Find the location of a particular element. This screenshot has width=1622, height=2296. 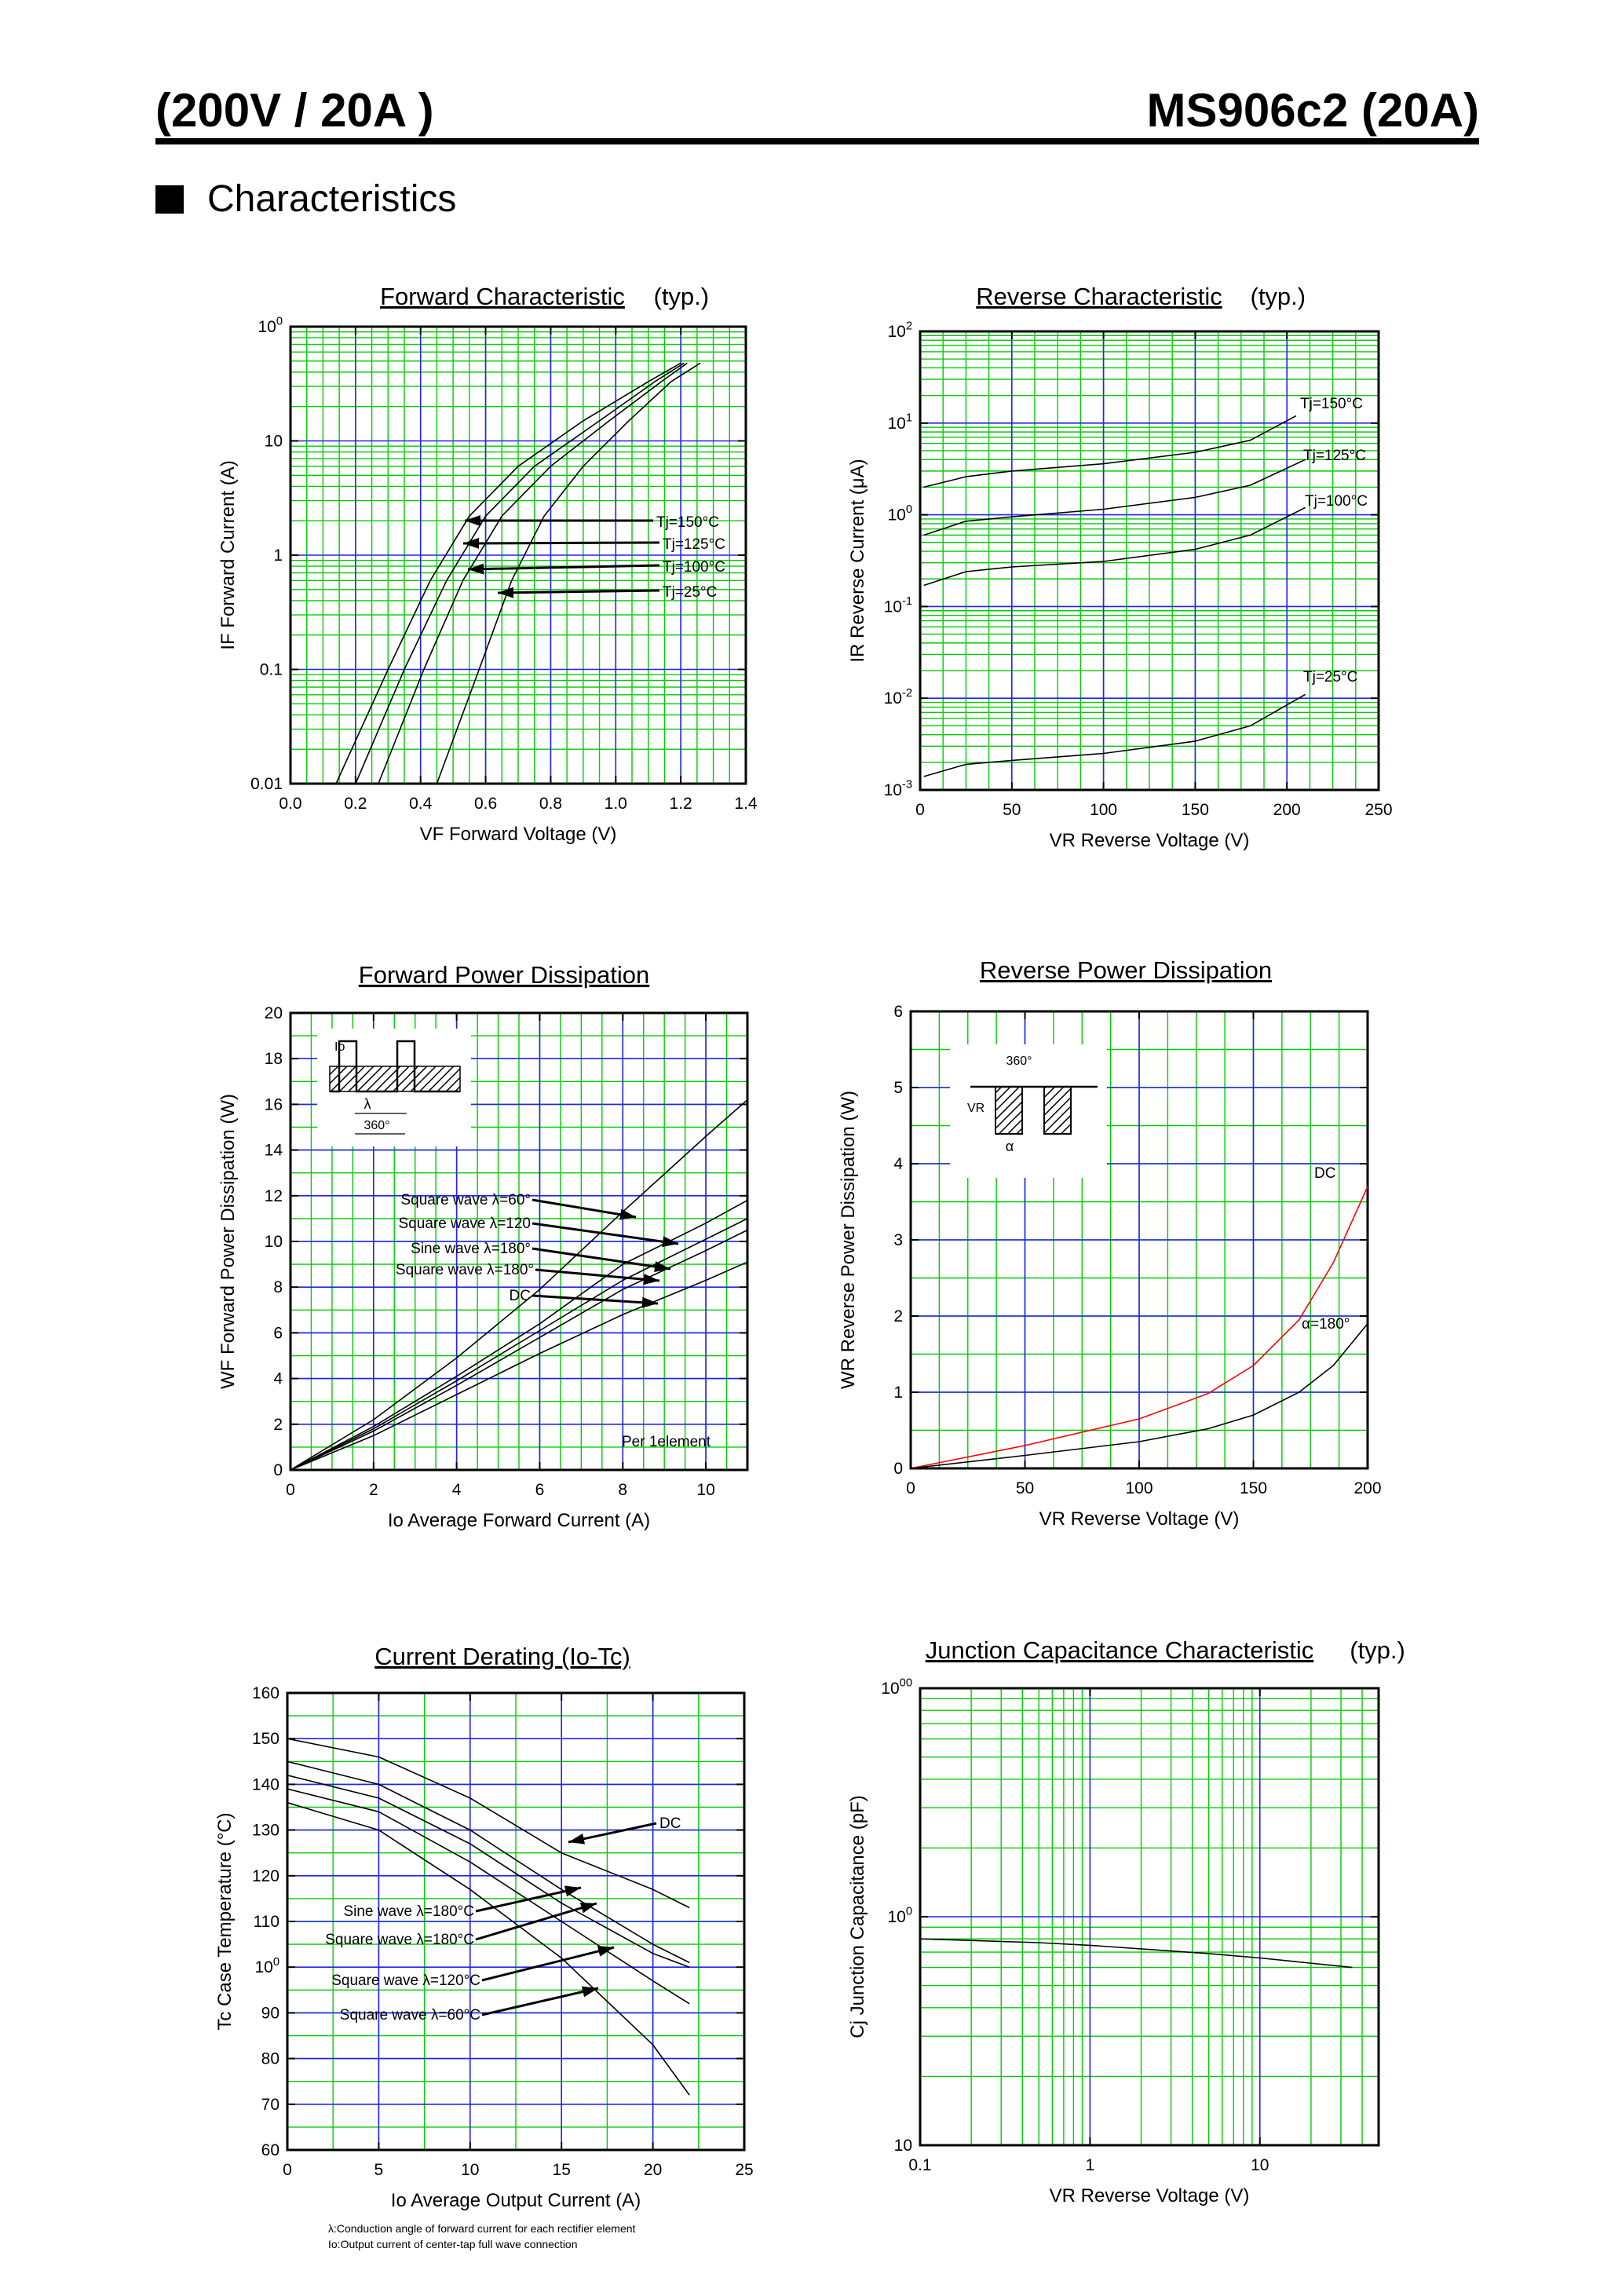

chart-title: Current Derating (Io-Tc) is located at coordinates (502, 1657).